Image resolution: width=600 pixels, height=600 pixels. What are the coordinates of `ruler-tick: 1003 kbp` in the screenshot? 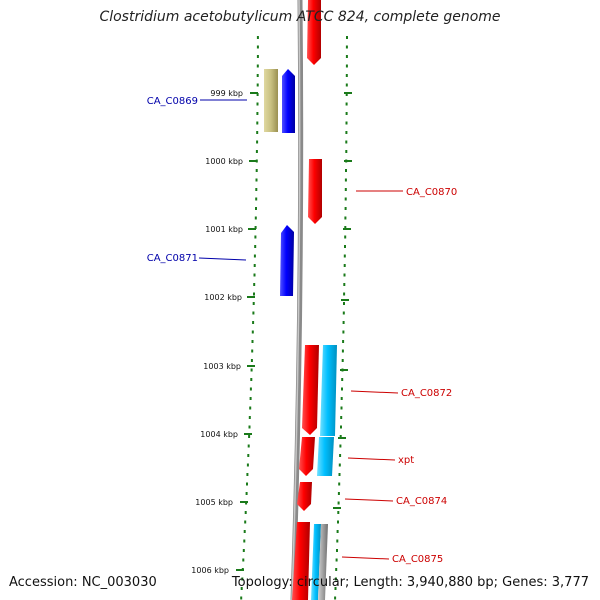 It's located at (229, 366).